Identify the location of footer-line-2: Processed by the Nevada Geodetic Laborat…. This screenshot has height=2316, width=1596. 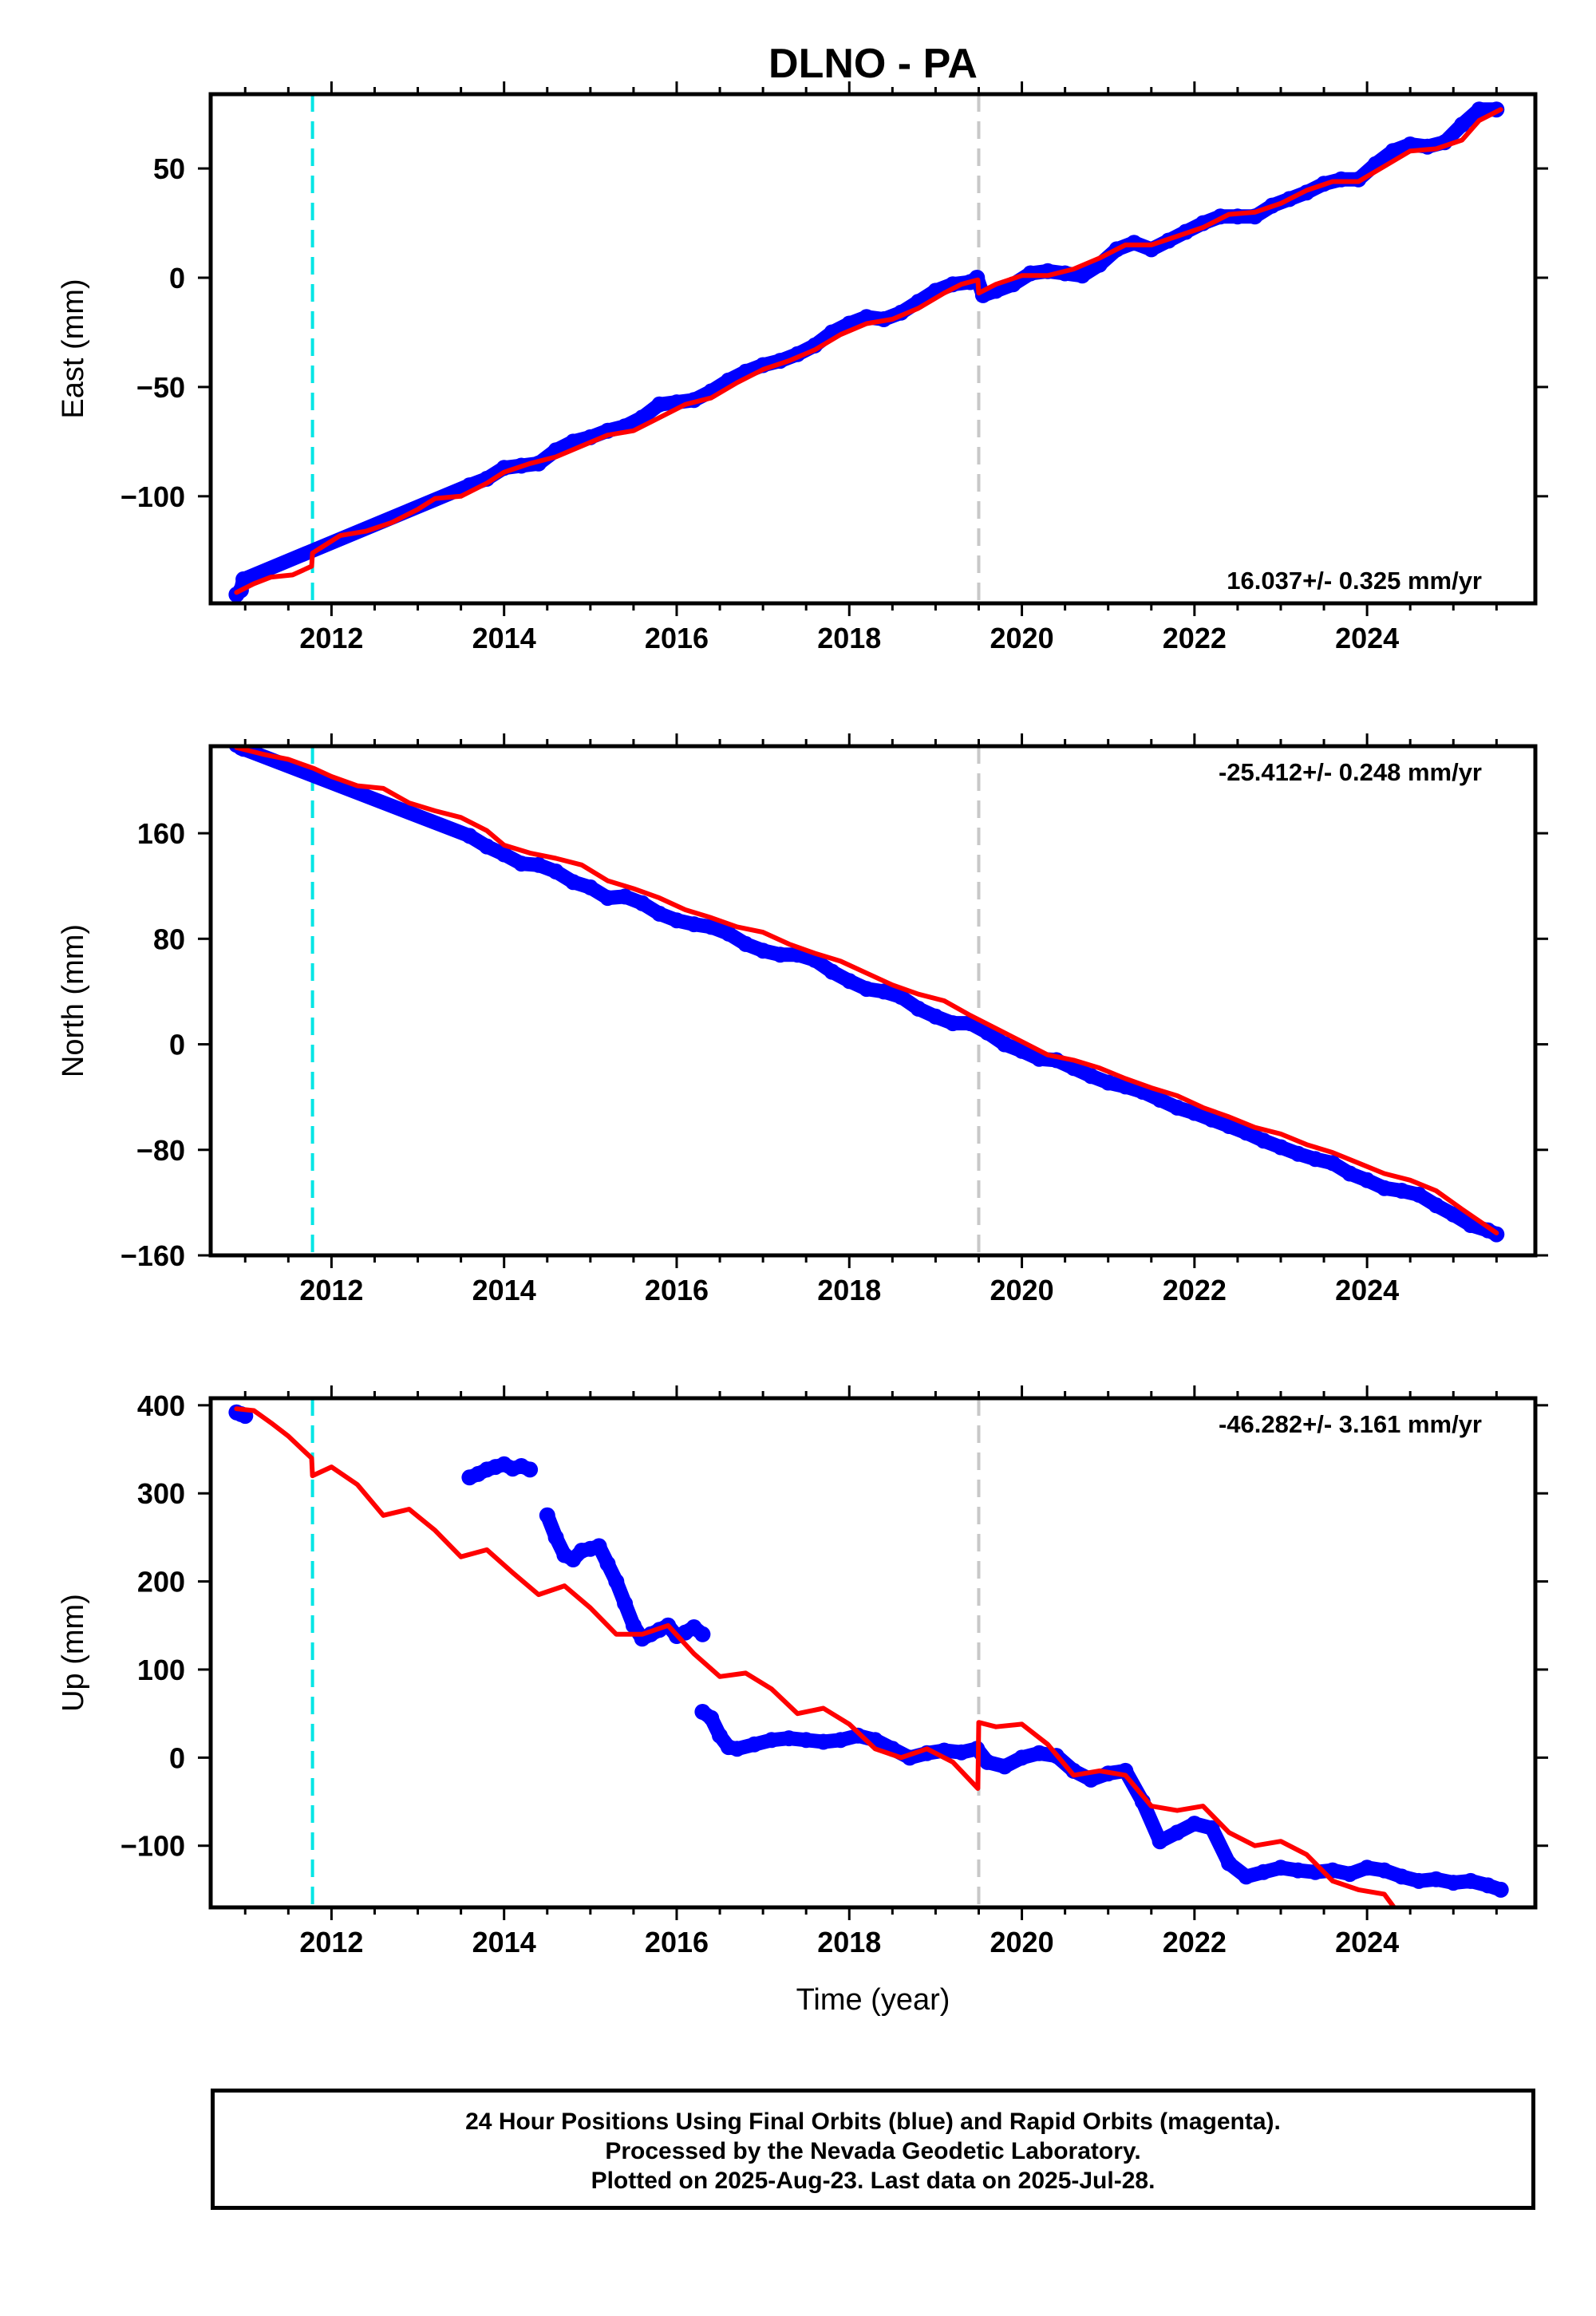
(873, 2151).